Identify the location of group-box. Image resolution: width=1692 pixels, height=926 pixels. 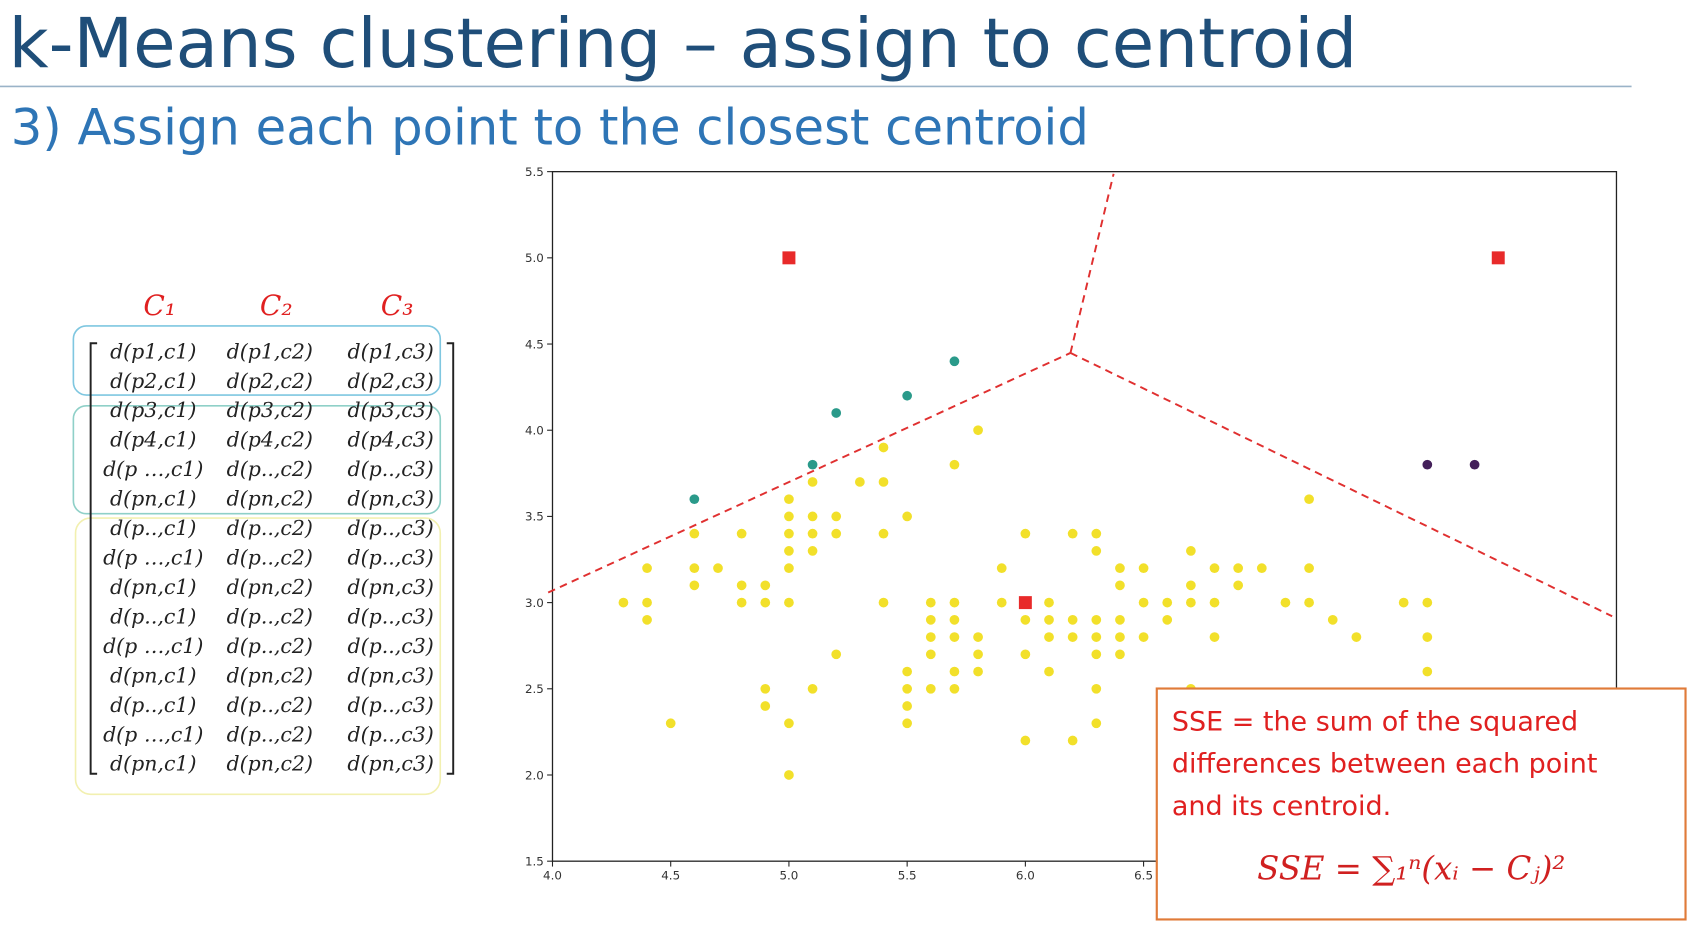
(257, 360).